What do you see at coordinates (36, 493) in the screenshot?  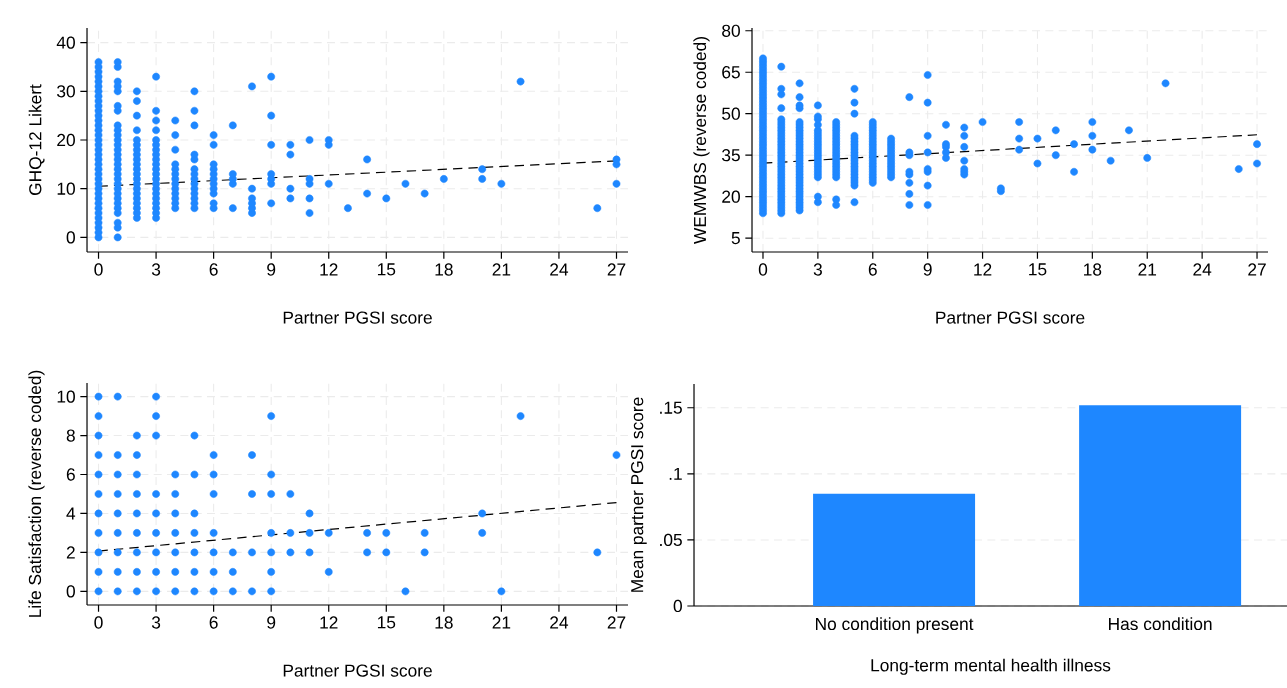 I see `y-axis-title: Life Satisfaction (reverse coded)` at bounding box center [36, 493].